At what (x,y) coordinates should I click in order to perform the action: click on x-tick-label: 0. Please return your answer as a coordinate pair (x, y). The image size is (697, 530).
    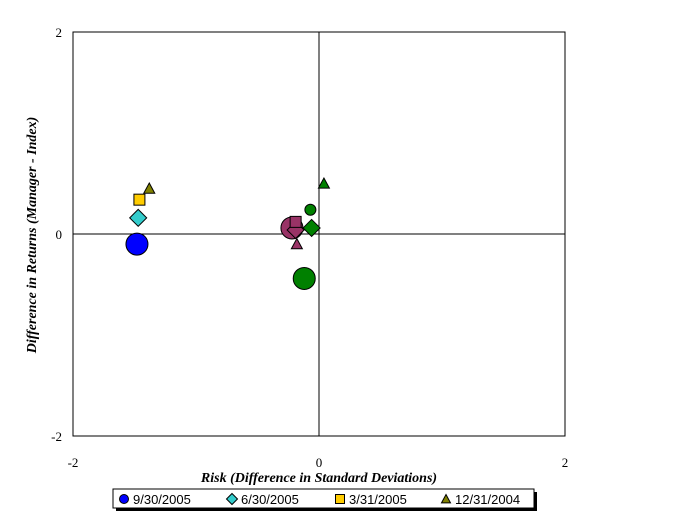
    Looking at the image, I should click on (319, 462).